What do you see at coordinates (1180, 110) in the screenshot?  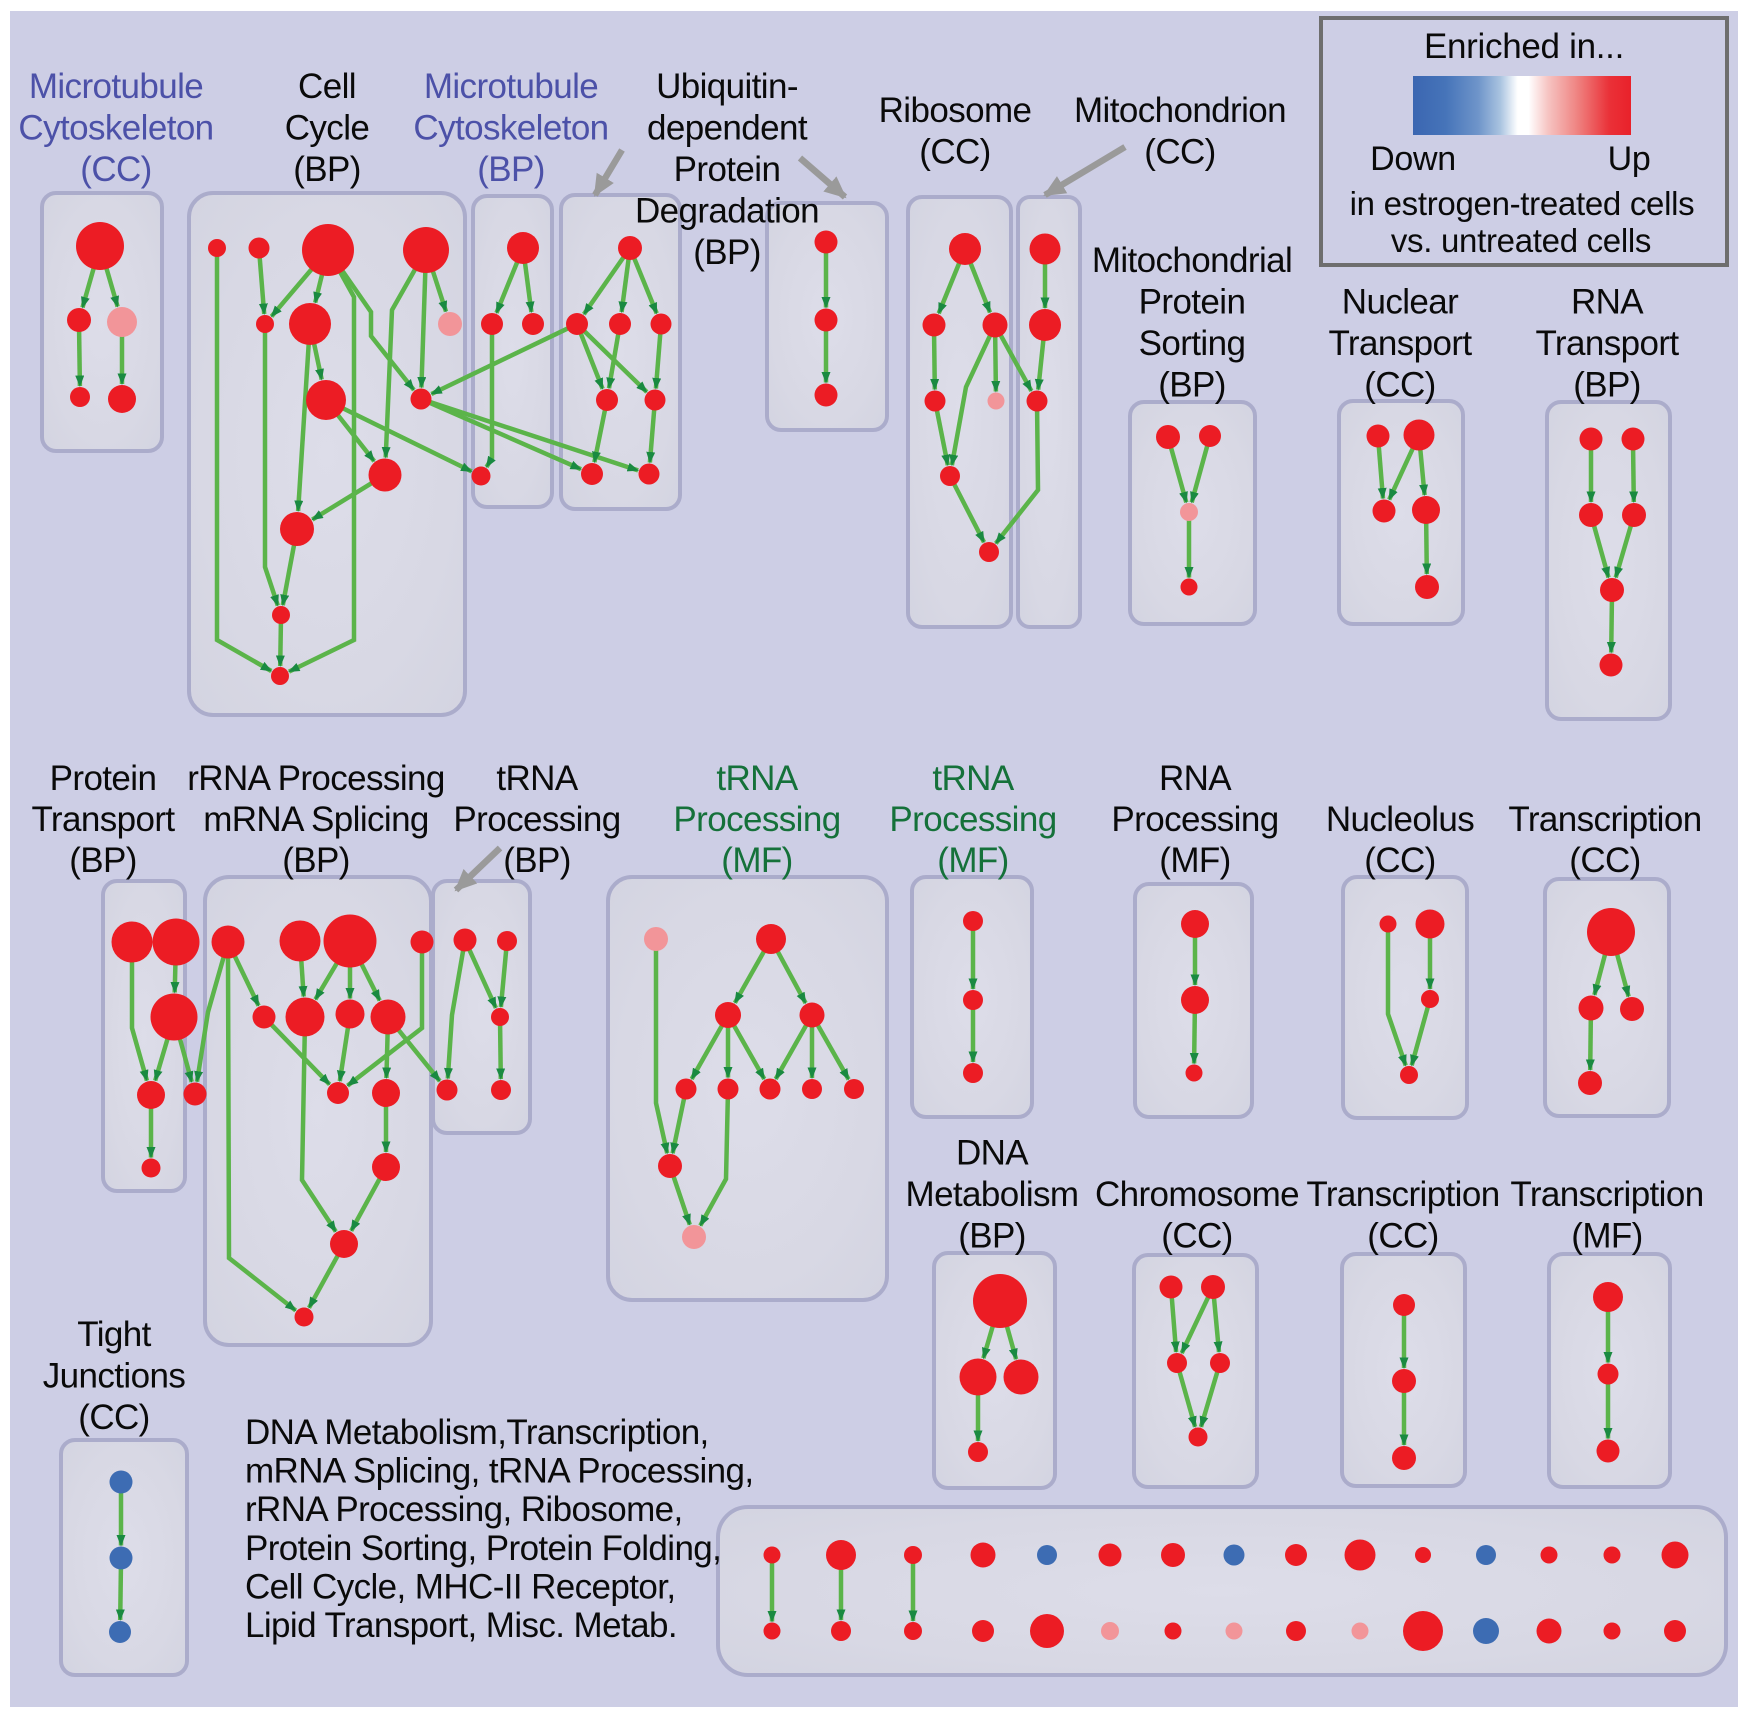 I see `svg-text: Mitochondrion` at bounding box center [1180, 110].